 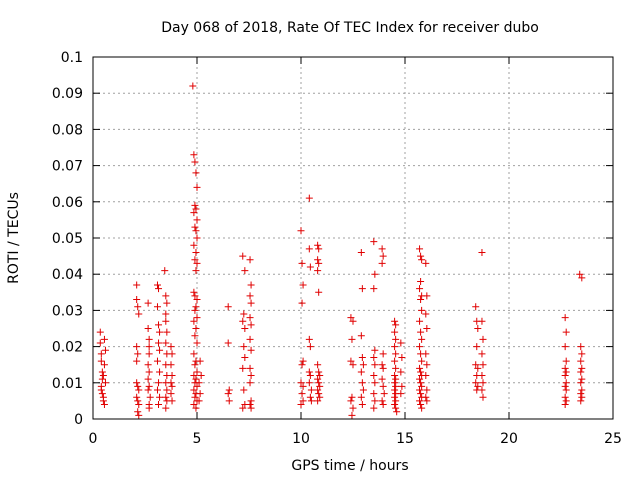 What do you see at coordinates (301, 439) in the screenshot?
I see `x-tick-label: 10` at bounding box center [301, 439].